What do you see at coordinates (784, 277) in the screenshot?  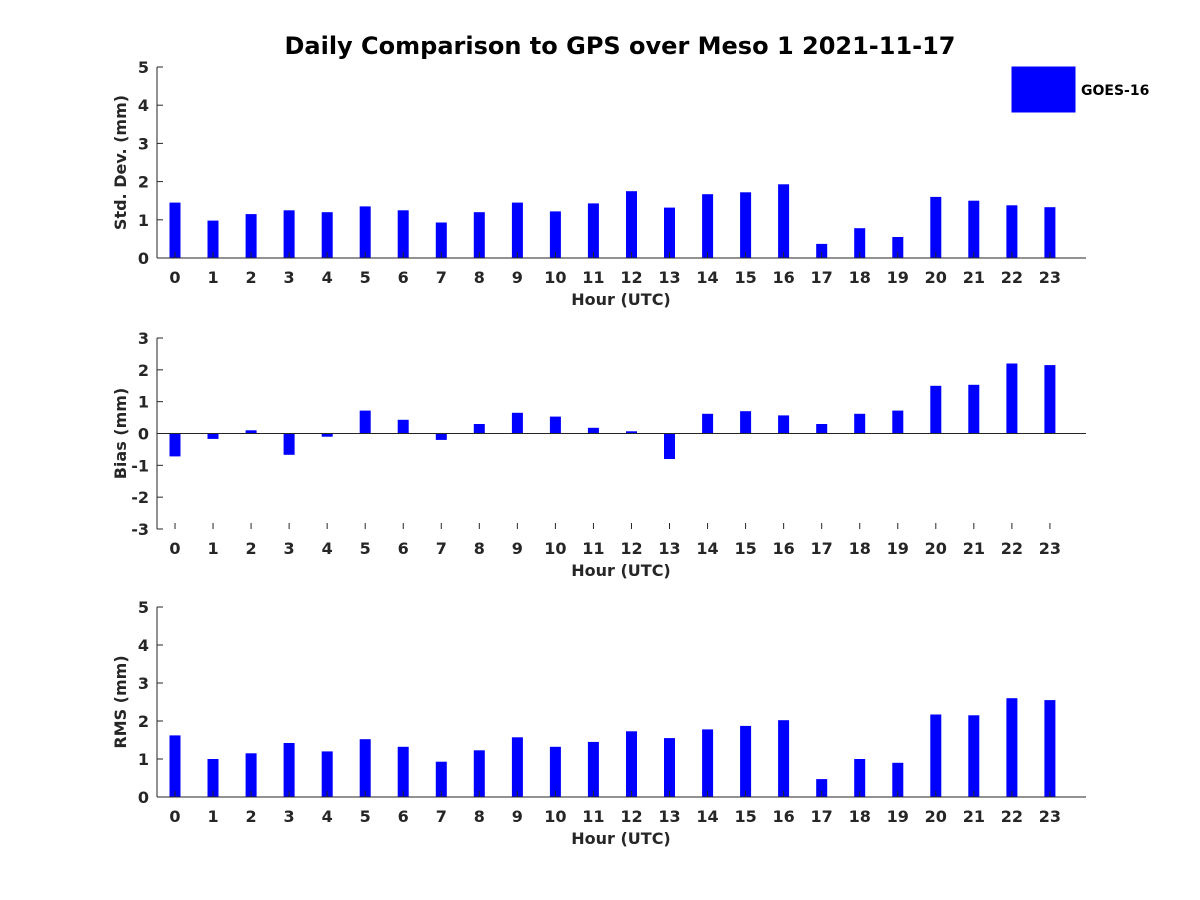 I see `std-xtick-label: 16` at bounding box center [784, 277].